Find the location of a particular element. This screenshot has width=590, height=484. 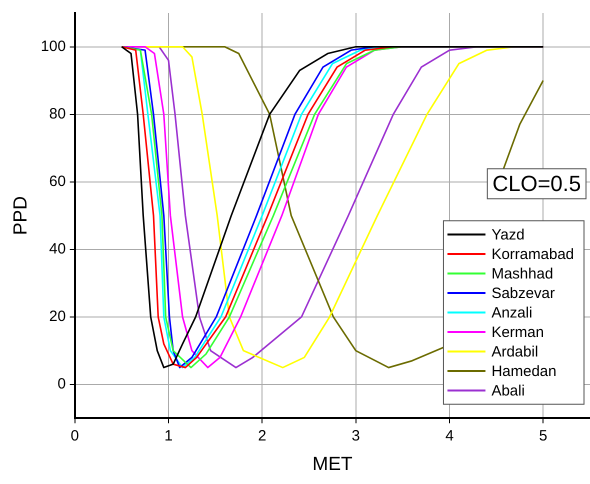

y-tick-label: 100 is located at coordinates (53, 46).